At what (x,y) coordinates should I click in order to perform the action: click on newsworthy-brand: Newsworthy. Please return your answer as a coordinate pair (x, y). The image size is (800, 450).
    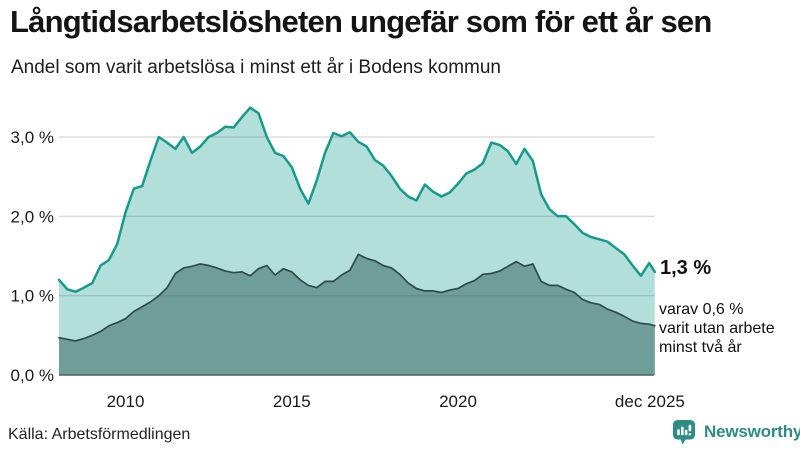
    Looking at the image, I should click on (736, 432).